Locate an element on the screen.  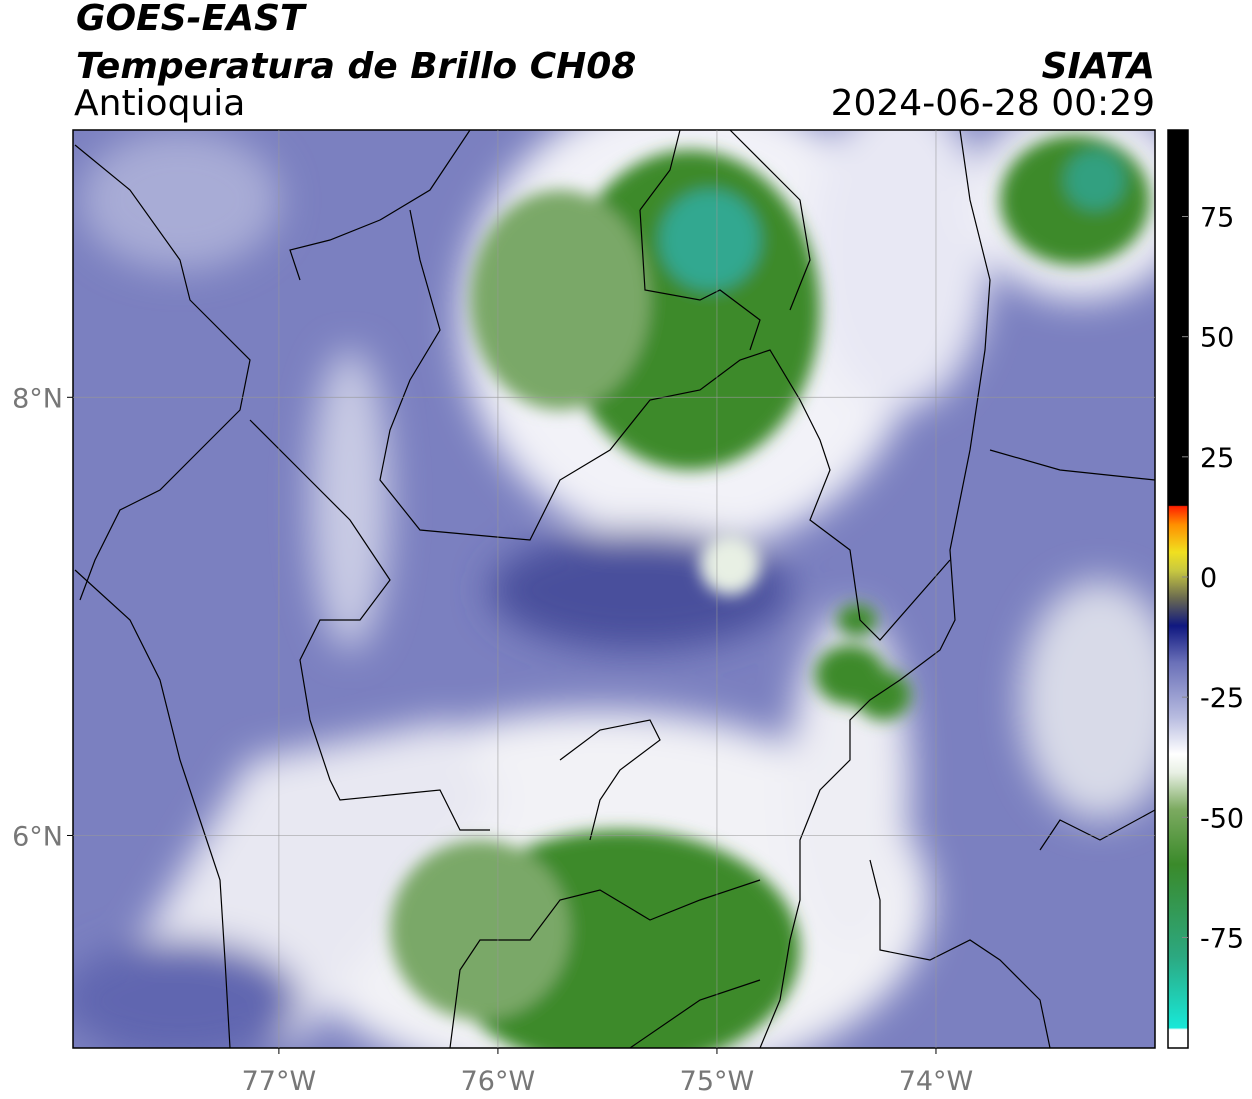
colorbar-tick-label: 75 is located at coordinates (1217, 218).